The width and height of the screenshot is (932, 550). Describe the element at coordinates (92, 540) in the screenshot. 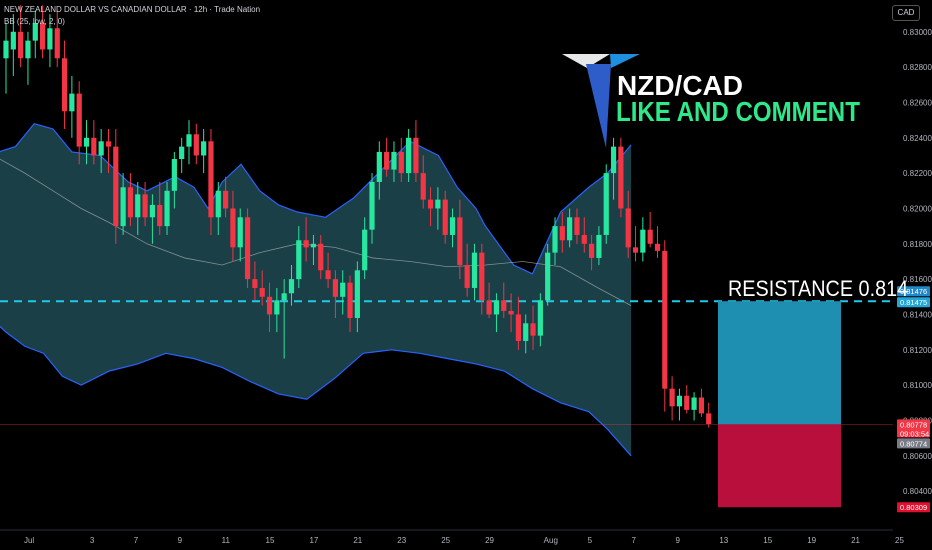

I see `time-tick-label: 3` at that location.